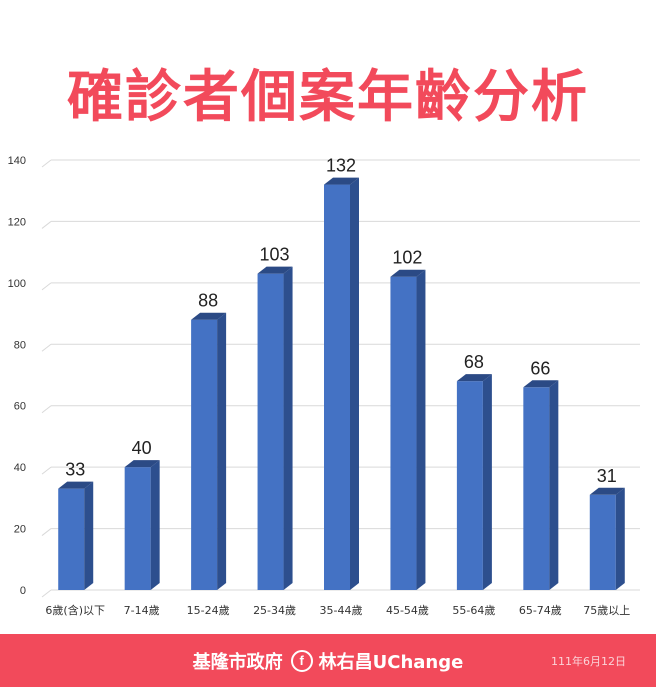  I want to click on data-label: 103, so click(275, 255).